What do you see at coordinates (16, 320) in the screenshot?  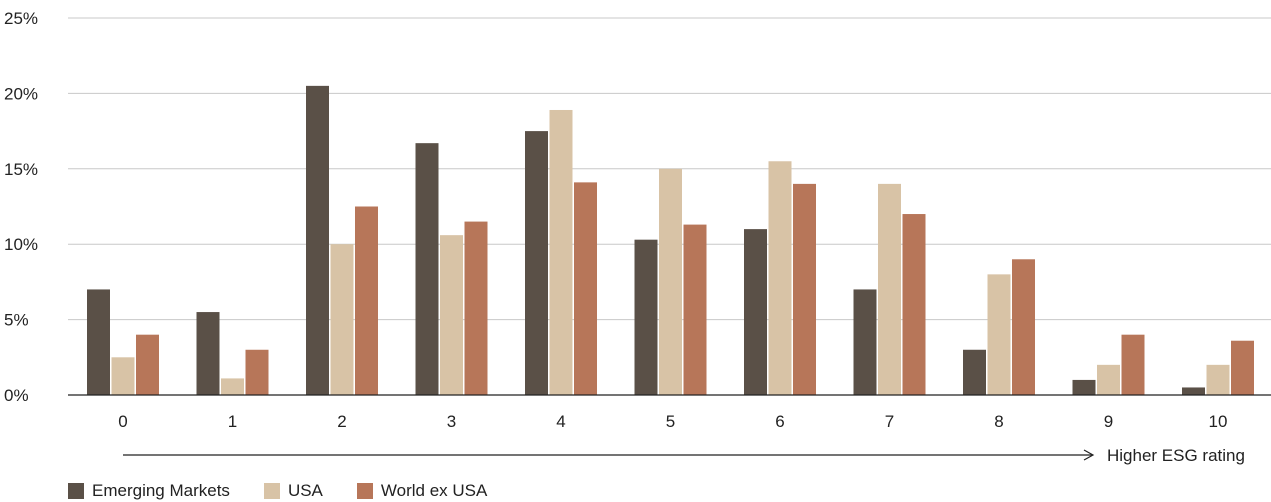 I see `y-tick-label: 5%` at bounding box center [16, 320].